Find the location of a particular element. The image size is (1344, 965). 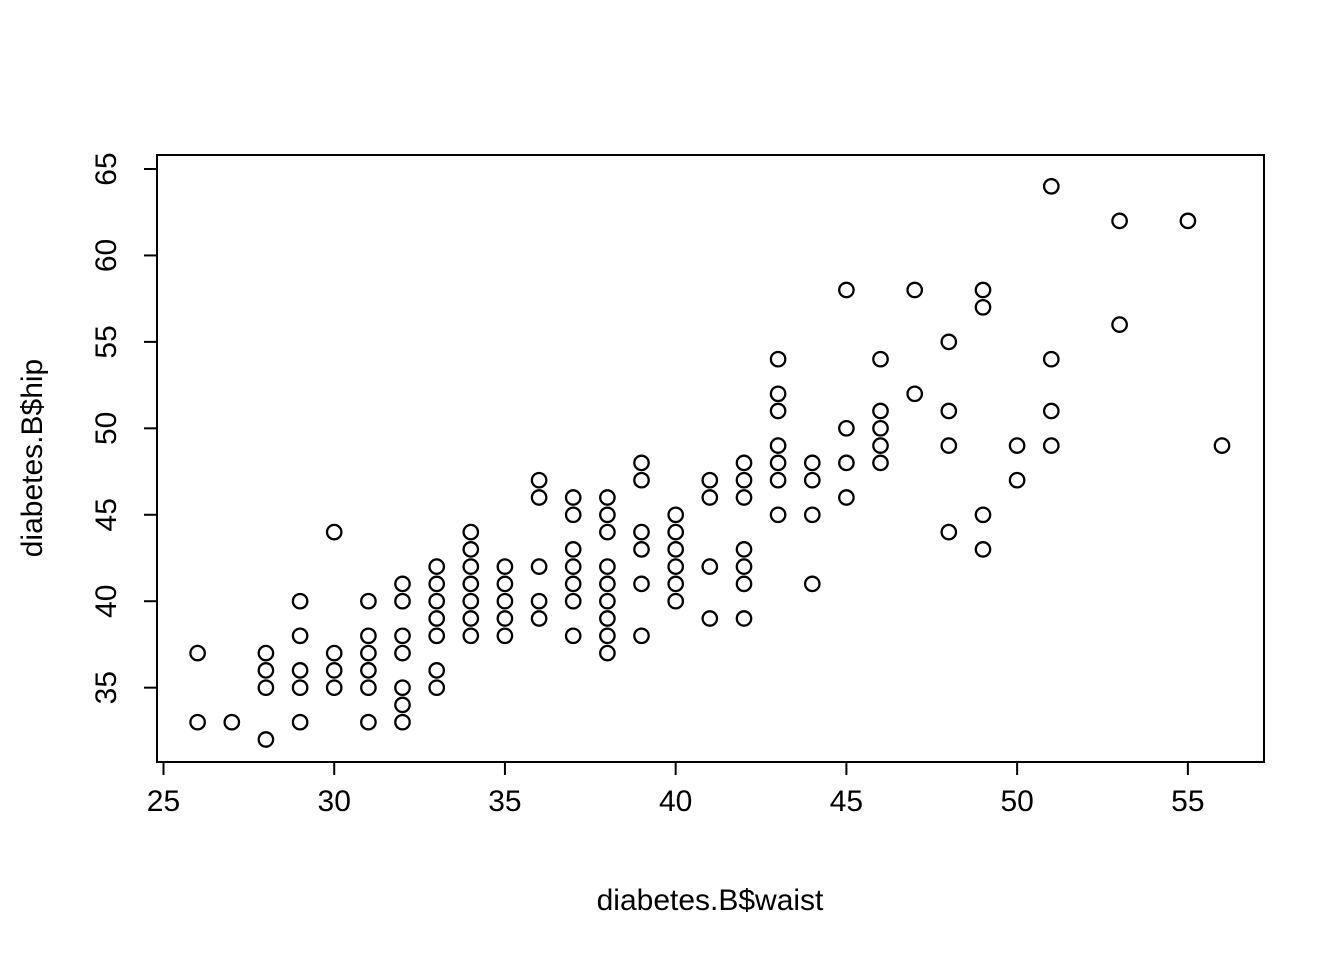

y-tick-label: 35 is located at coordinates (106, 687).